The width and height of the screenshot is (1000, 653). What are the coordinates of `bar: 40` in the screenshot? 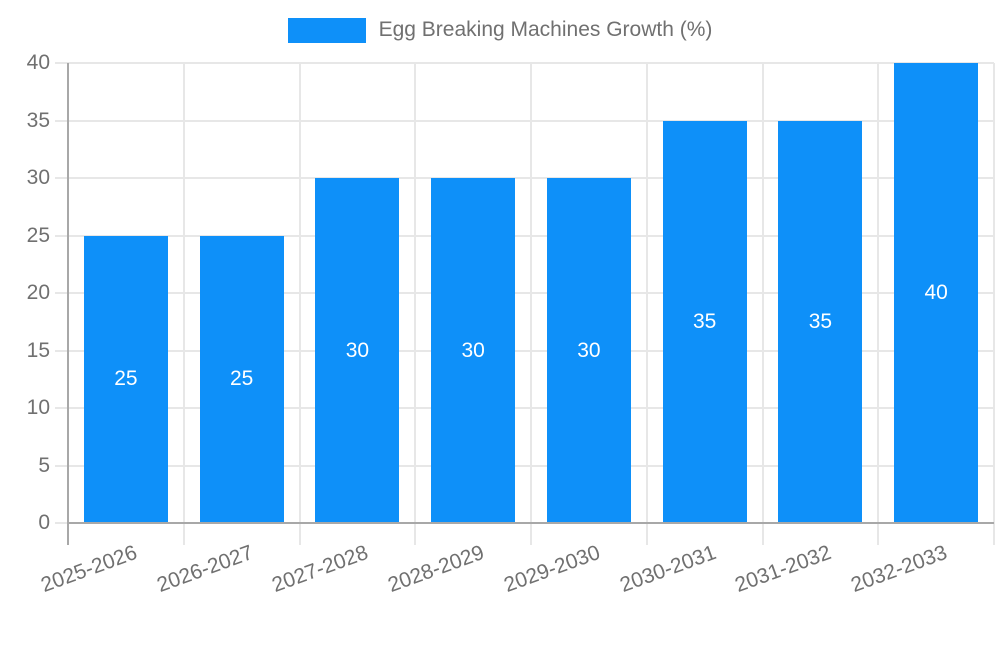 It's located at (936, 293).